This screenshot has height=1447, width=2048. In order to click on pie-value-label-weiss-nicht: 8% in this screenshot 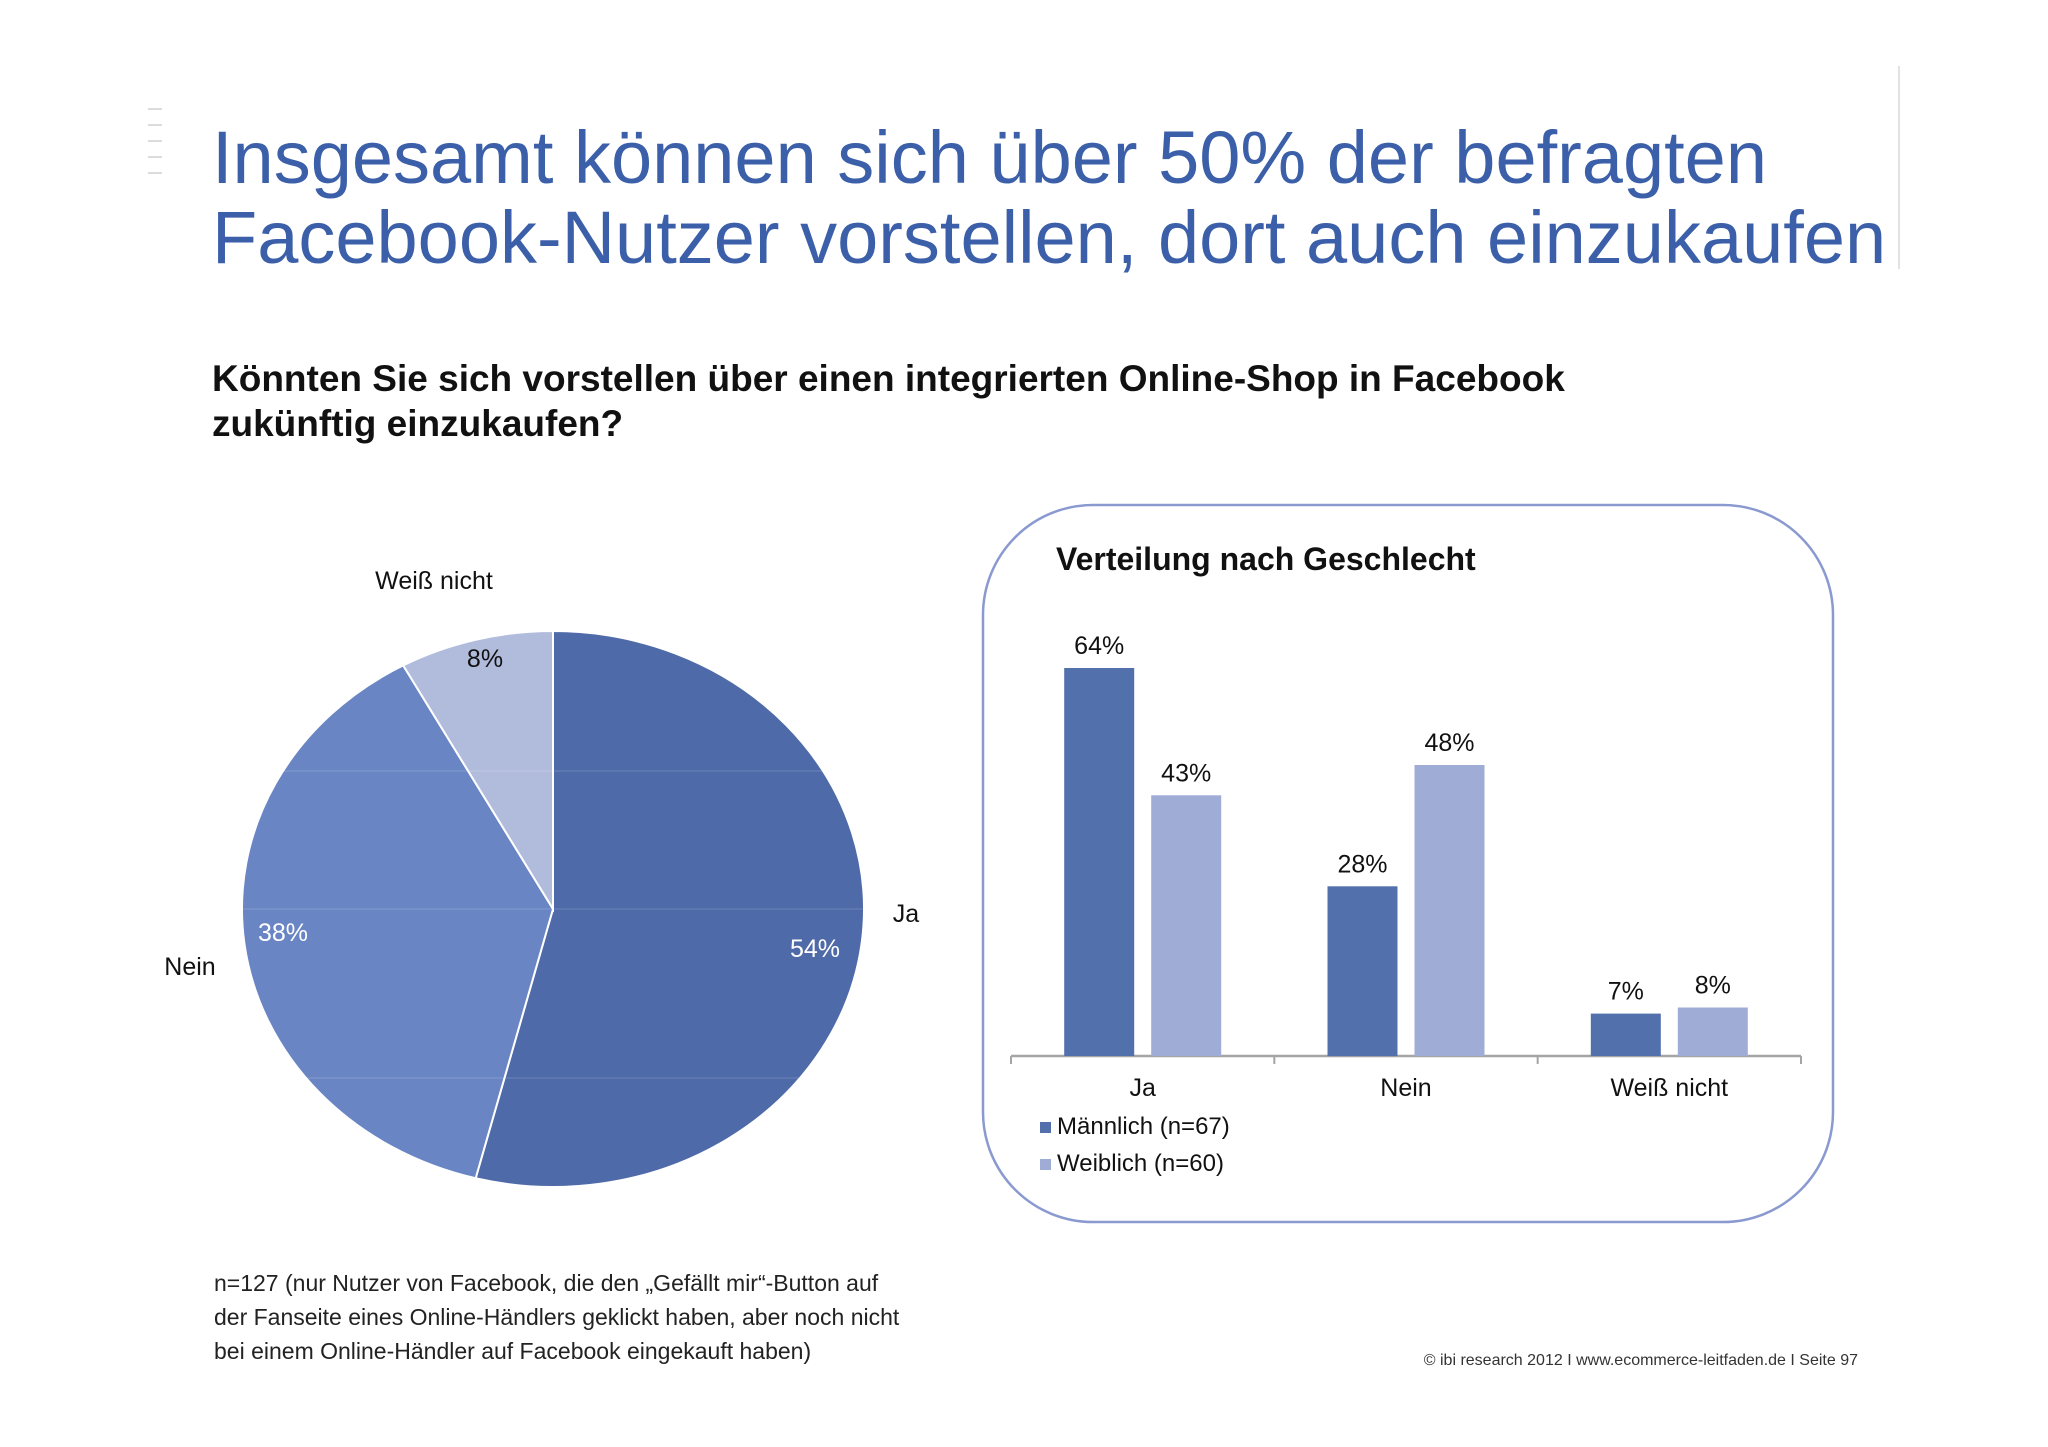, I will do `click(485, 659)`.